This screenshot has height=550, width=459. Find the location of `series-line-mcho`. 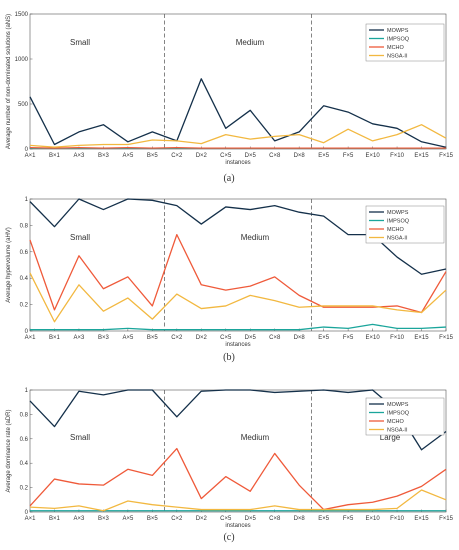

series-line-mcho is located at coordinates (238, 479).